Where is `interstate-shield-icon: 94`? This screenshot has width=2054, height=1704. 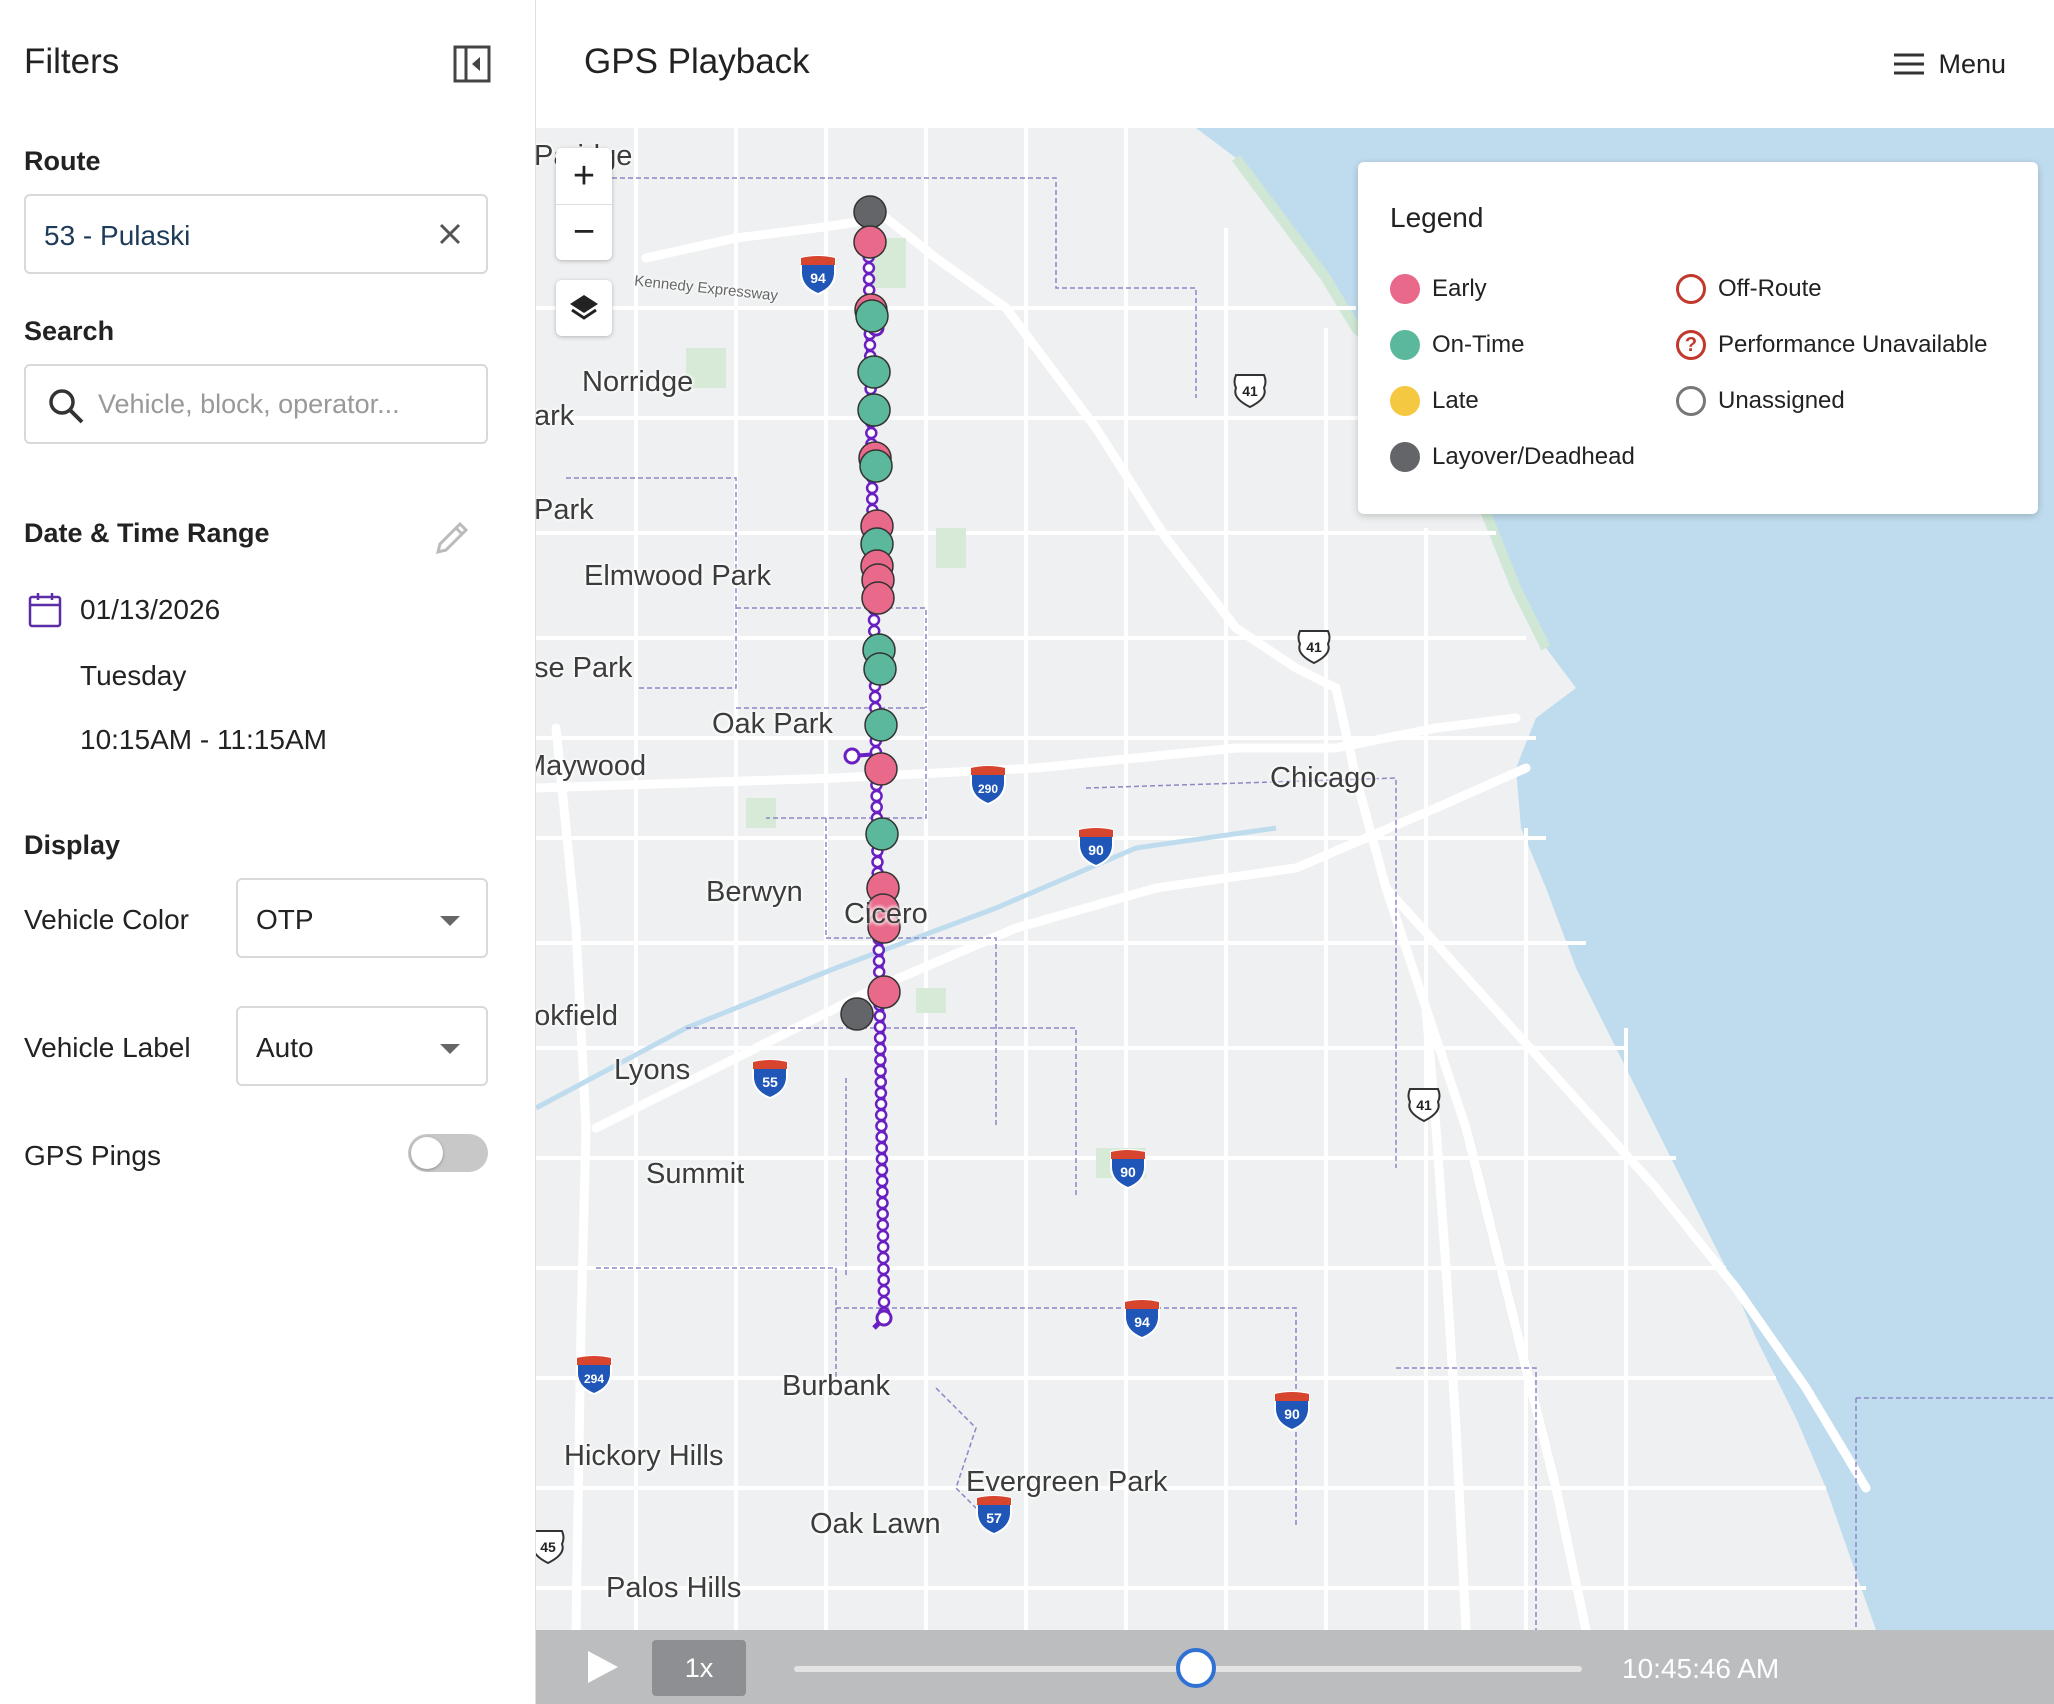 interstate-shield-icon: 94 is located at coordinates (818, 277).